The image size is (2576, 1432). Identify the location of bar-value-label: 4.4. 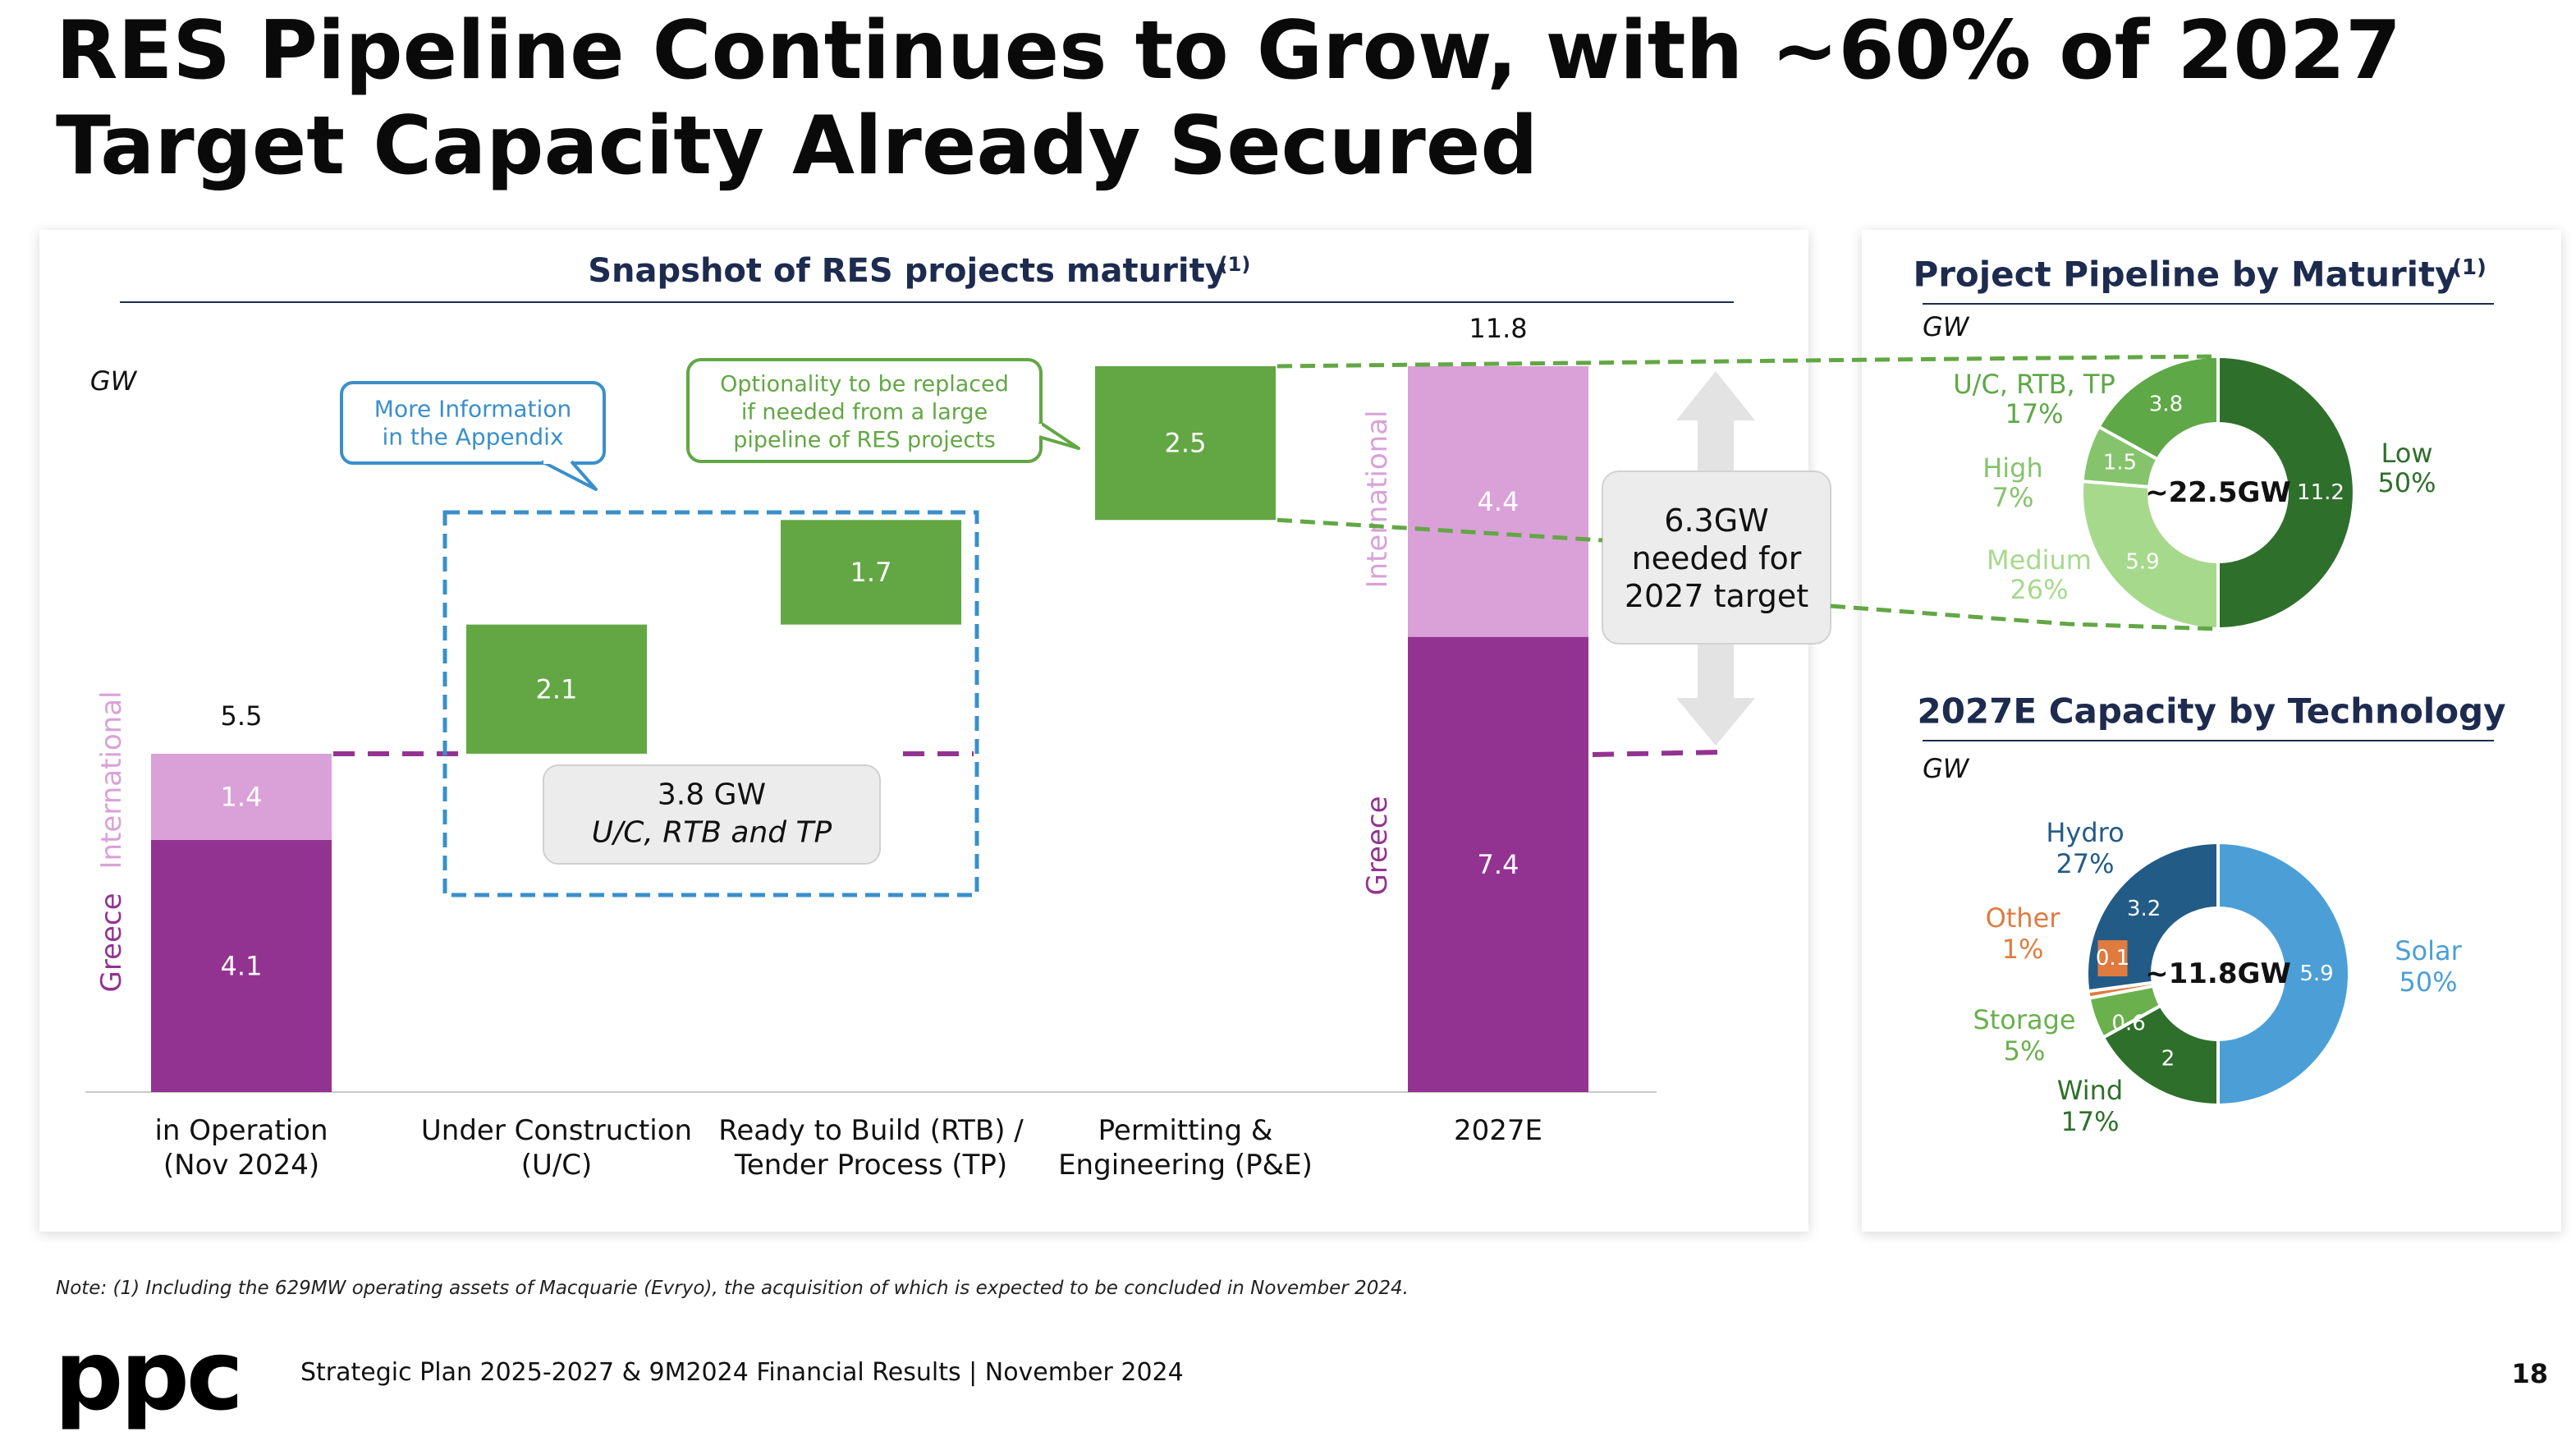
(1499, 501).